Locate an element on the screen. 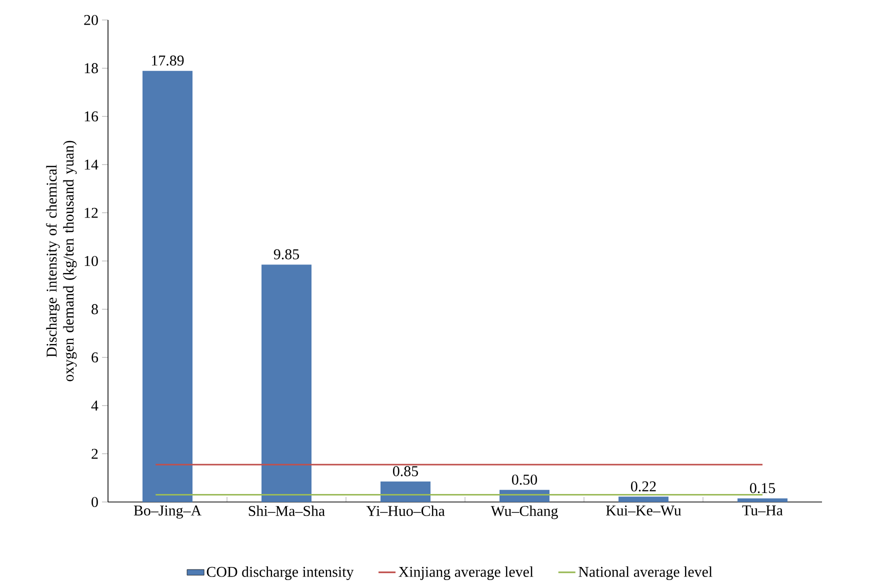 This screenshot has height=582, width=896. x-tick-label: Kui–Ke–Wu is located at coordinates (644, 510).